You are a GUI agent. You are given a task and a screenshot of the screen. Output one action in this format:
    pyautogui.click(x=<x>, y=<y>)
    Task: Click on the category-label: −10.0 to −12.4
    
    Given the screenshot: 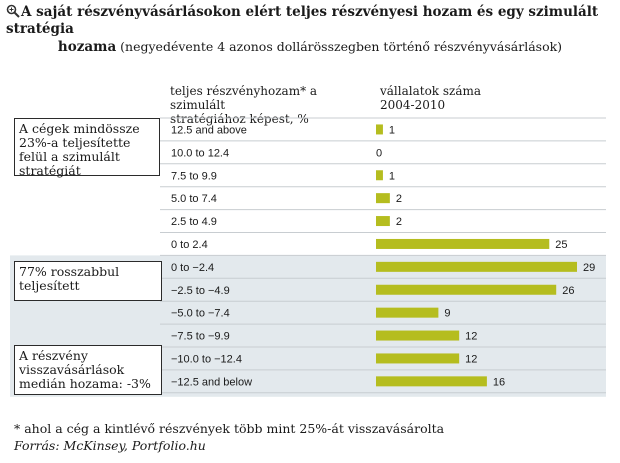 What is the action you would take?
    pyautogui.click(x=206, y=359)
    